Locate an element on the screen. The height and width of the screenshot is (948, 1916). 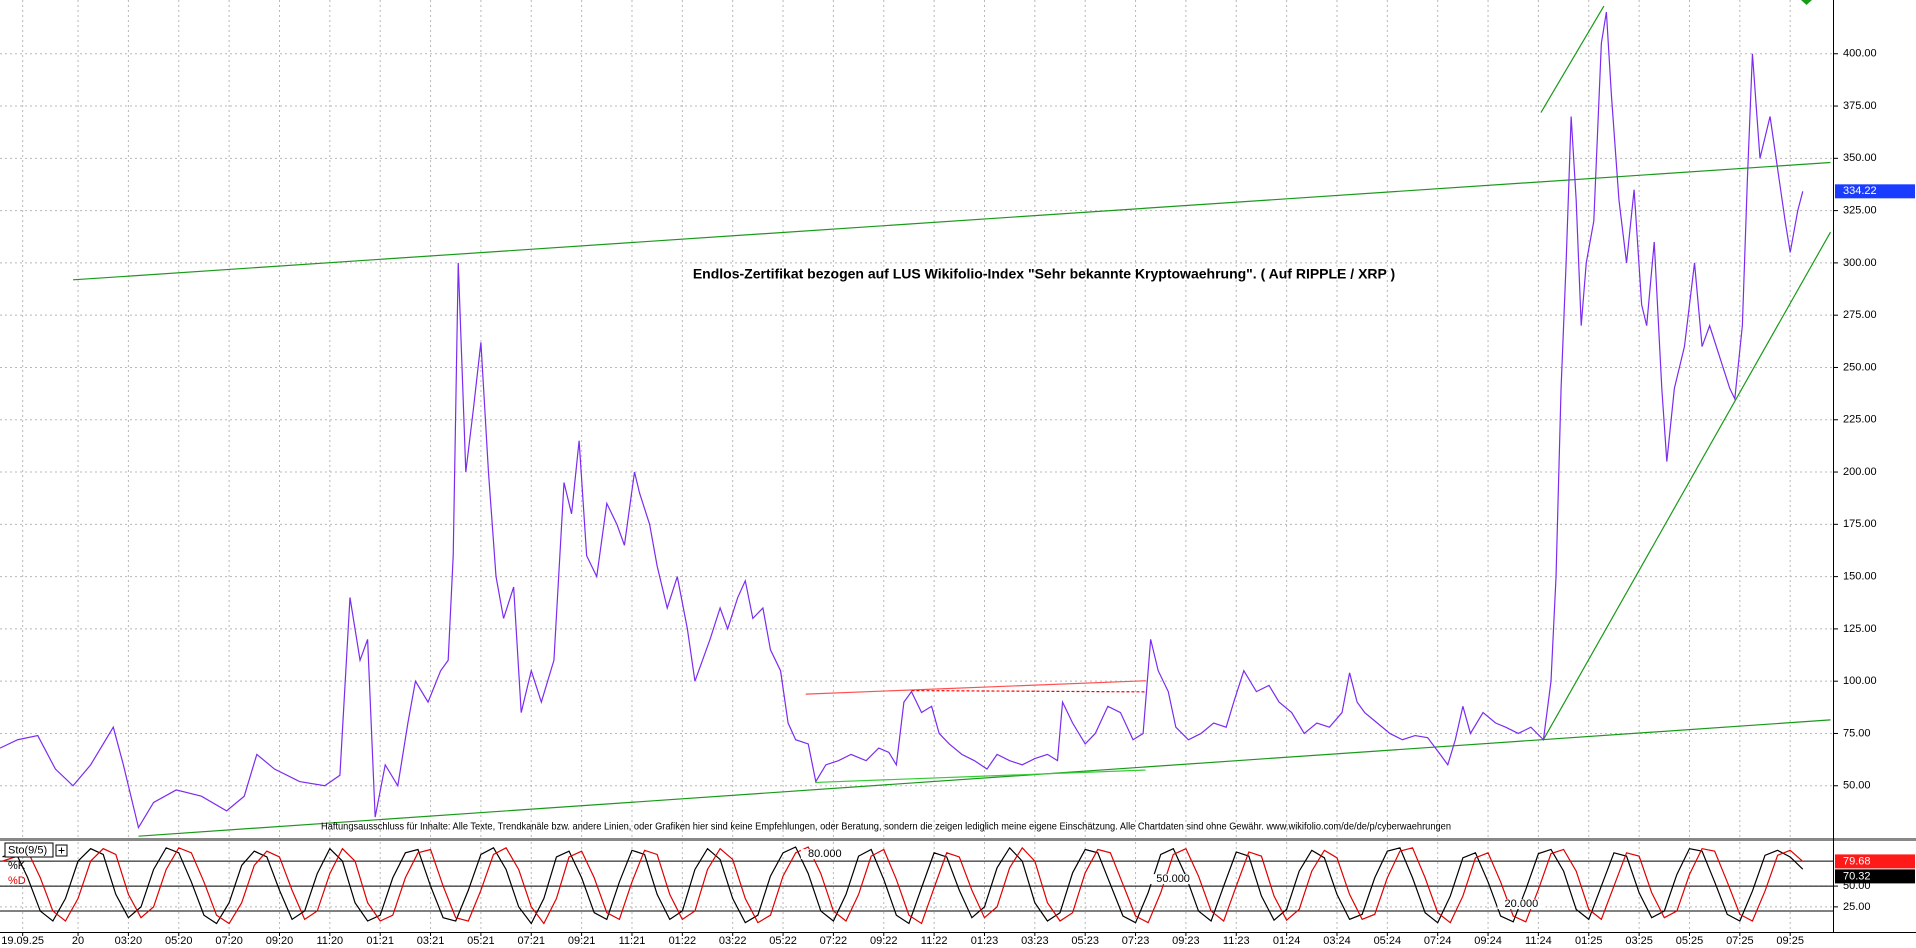
series-line is located at coordinates (903, 885).